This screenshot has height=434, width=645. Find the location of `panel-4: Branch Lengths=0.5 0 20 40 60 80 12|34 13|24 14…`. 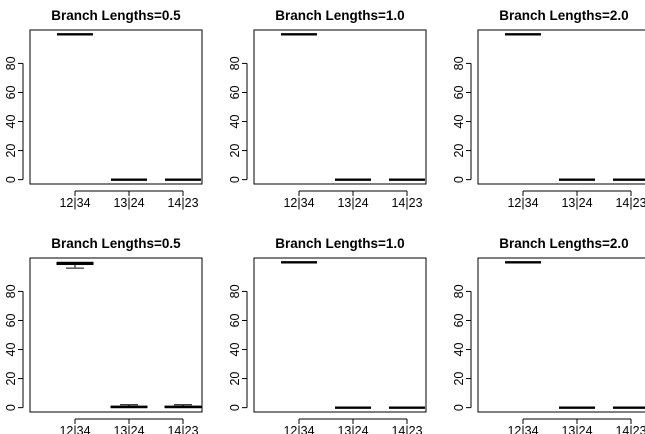

panel-4: Branch Lengths=0.5 0 20 40 60 80 12|34 13|24 14… is located at coordinates (103, 335).